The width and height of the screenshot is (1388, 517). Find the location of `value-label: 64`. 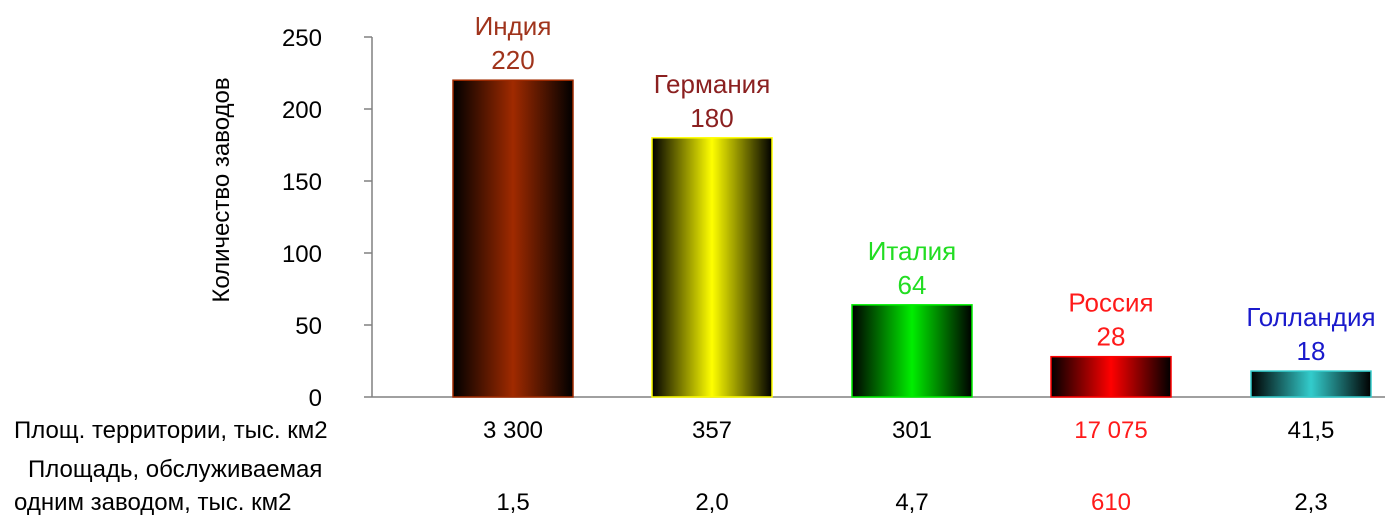

value-label: 64 is located at coordinates (912, 285).